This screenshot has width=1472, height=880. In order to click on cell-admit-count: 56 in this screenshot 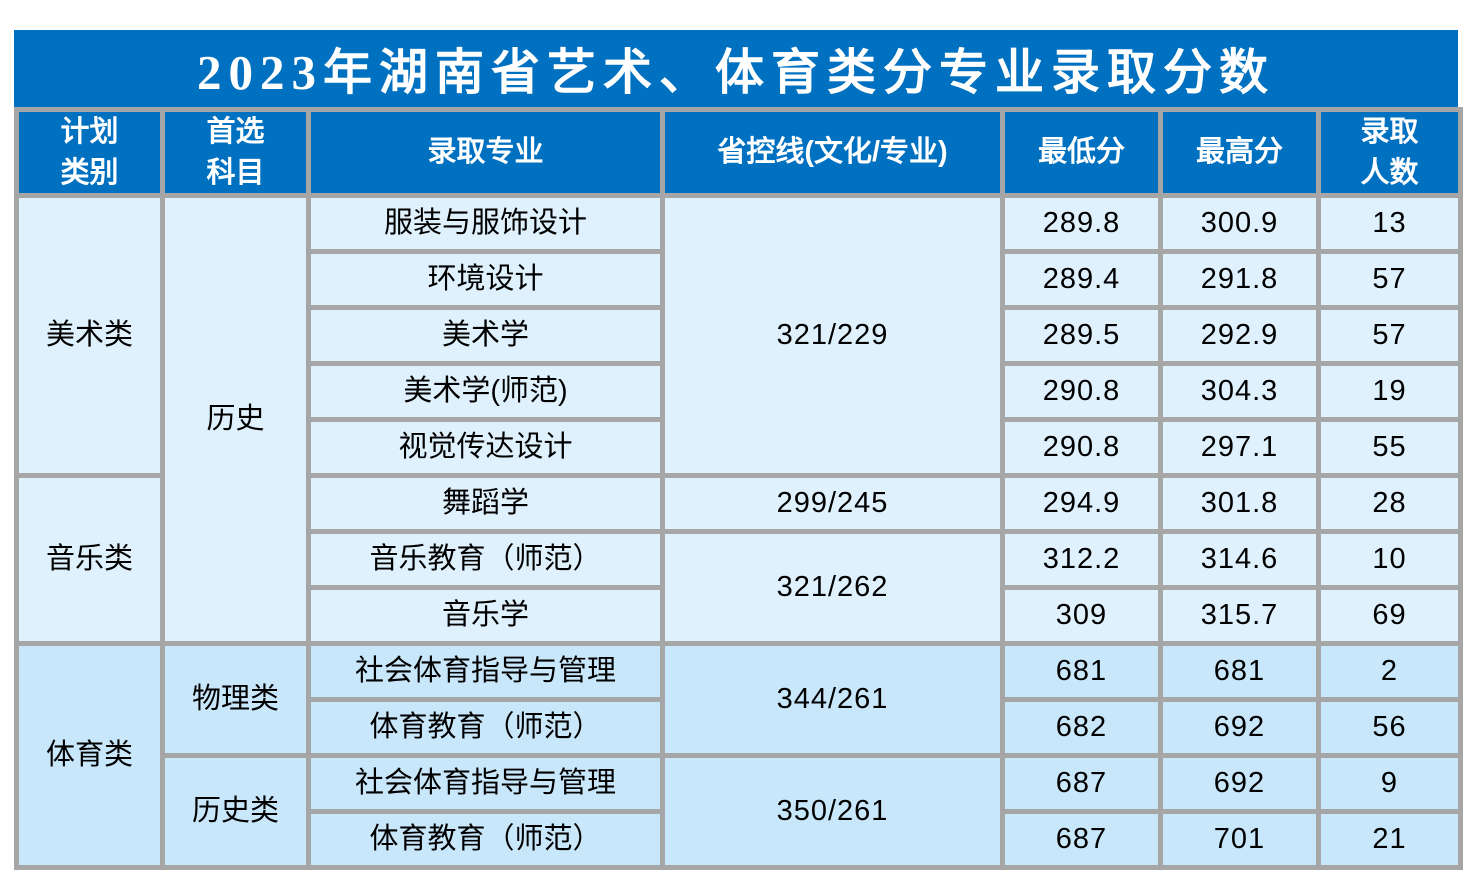, I will do `click(1389, 728)`.